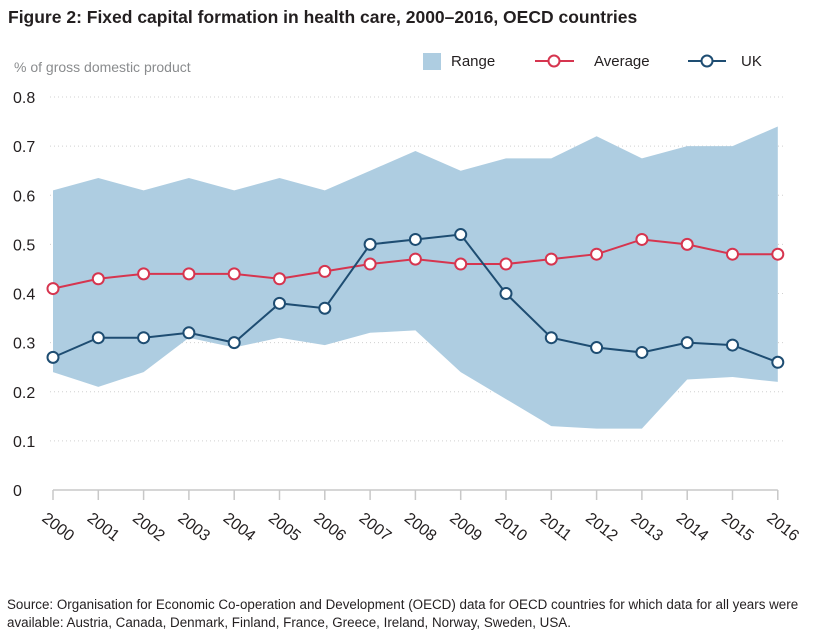 The height and width of the screenshot is (642, 819). Describe the element at coordinates (102, 67) in the screenshot. I see `y-axis-label: % of gross domestic product` at that location.